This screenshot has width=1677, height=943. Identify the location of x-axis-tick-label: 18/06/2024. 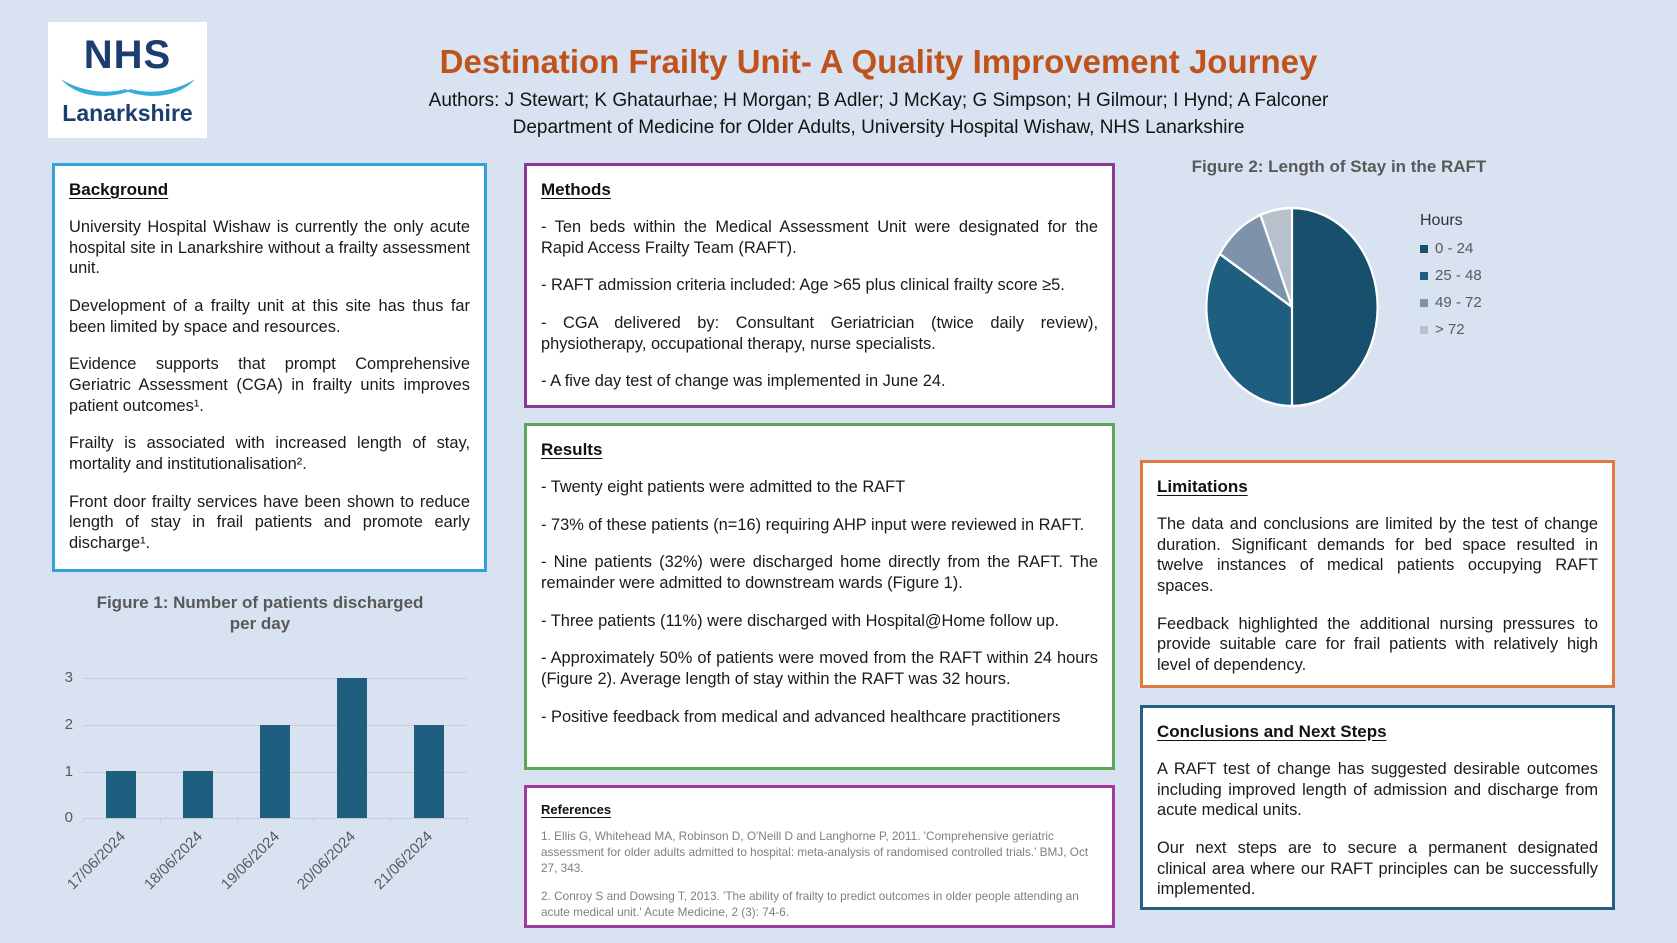
(173, 861).